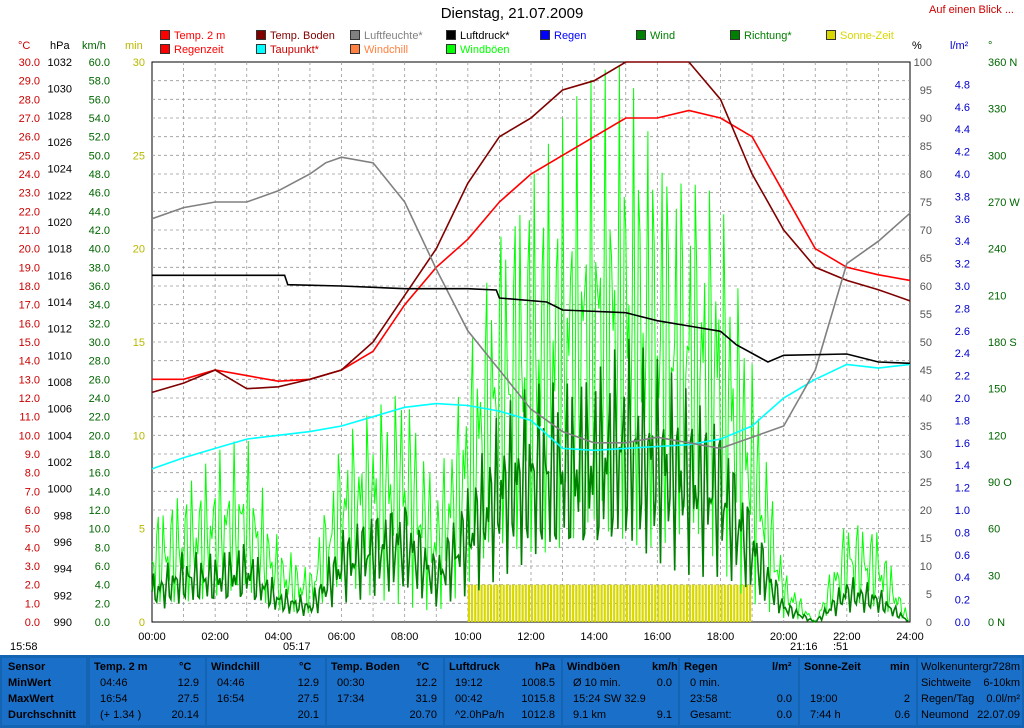 The height and width of the screenshot is (728, 1024). I want to click on time-tick-label: 18:00, so click(721, 637).